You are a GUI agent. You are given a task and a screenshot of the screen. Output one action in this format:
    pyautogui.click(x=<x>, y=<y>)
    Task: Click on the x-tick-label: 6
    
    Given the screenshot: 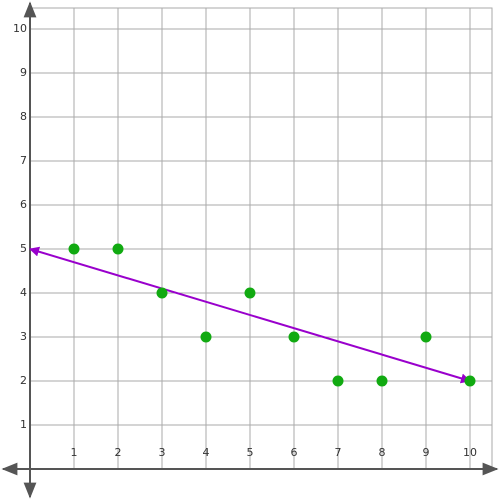 What is the action you would take?
    pyautogui.click(x=294, y=452)
    